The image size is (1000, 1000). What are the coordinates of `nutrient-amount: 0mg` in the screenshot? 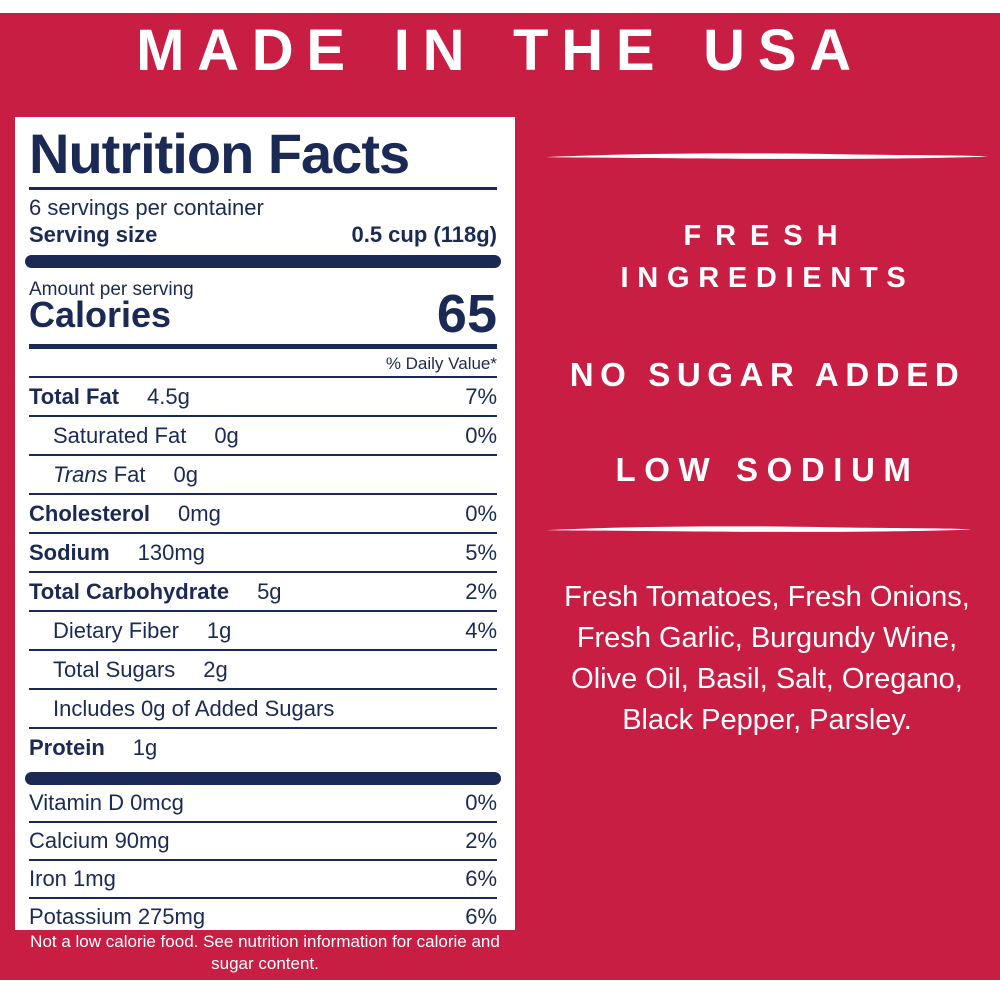 It's located at (199, 513).